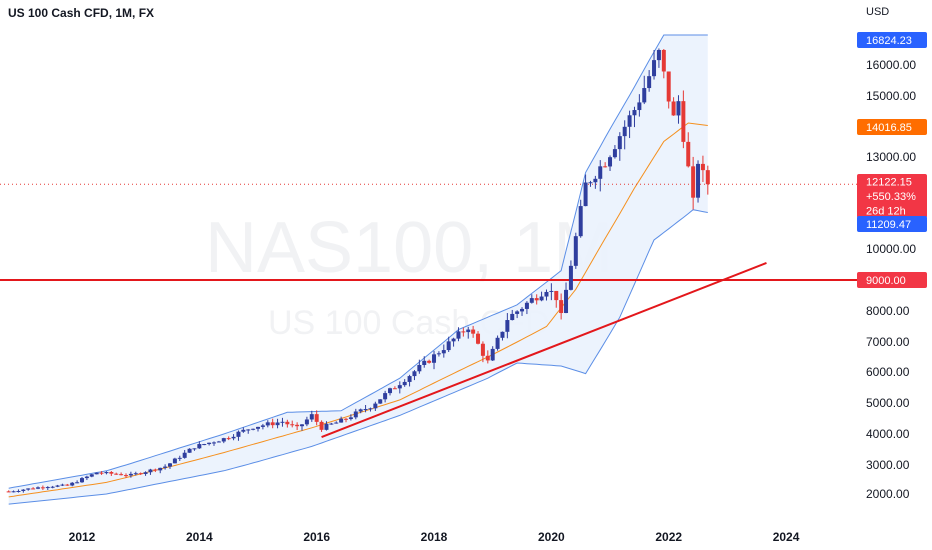 The image size is (932, 550). I want to click on last-price-badge-text: 26d 12h, so click(886, 212).